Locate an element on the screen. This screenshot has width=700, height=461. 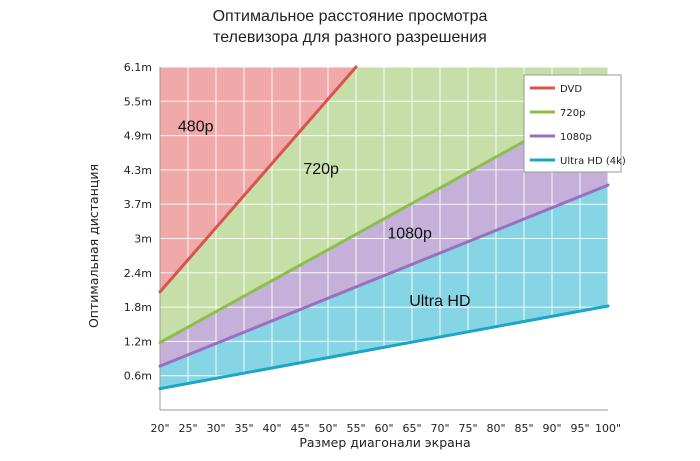
y-tick-label: 0.6m is located at coordinates (138, 376).